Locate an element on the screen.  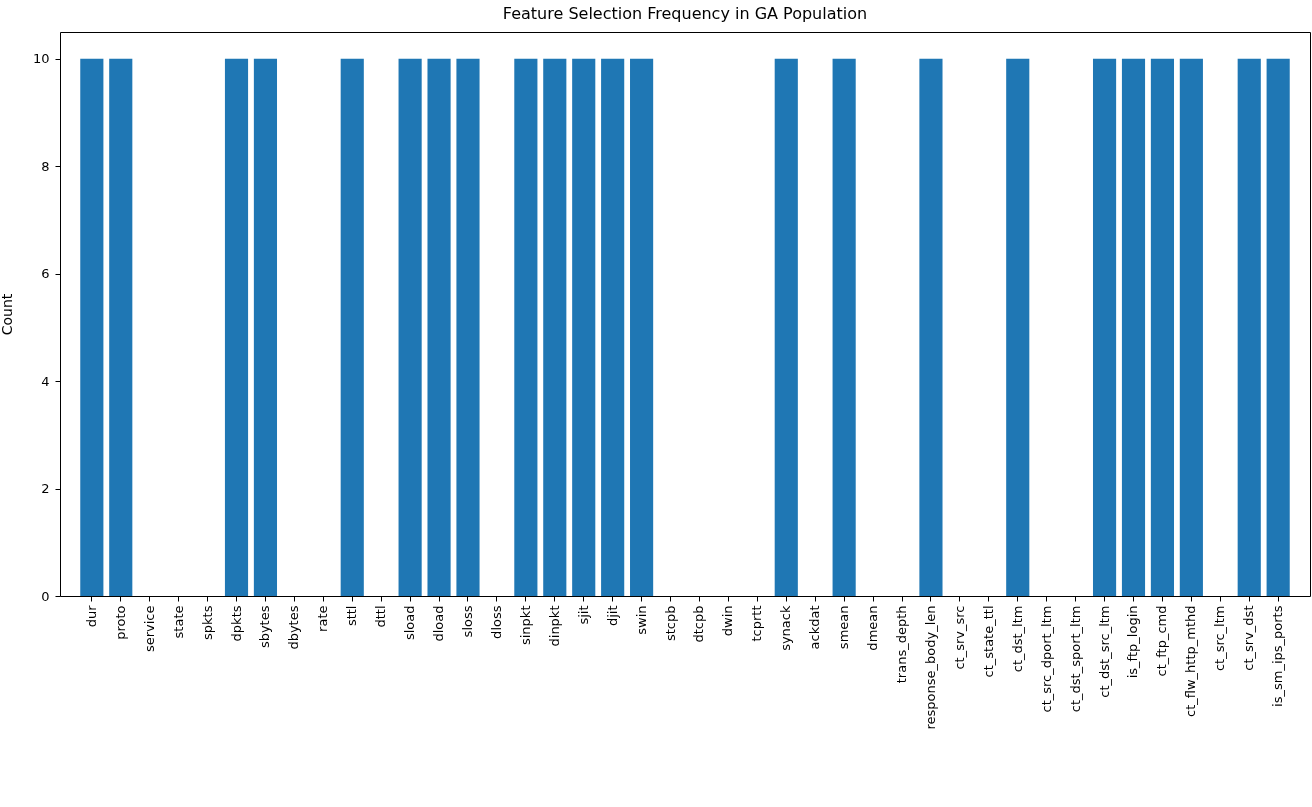
x-tick-label: dmean is located at coordinates (873, 628).